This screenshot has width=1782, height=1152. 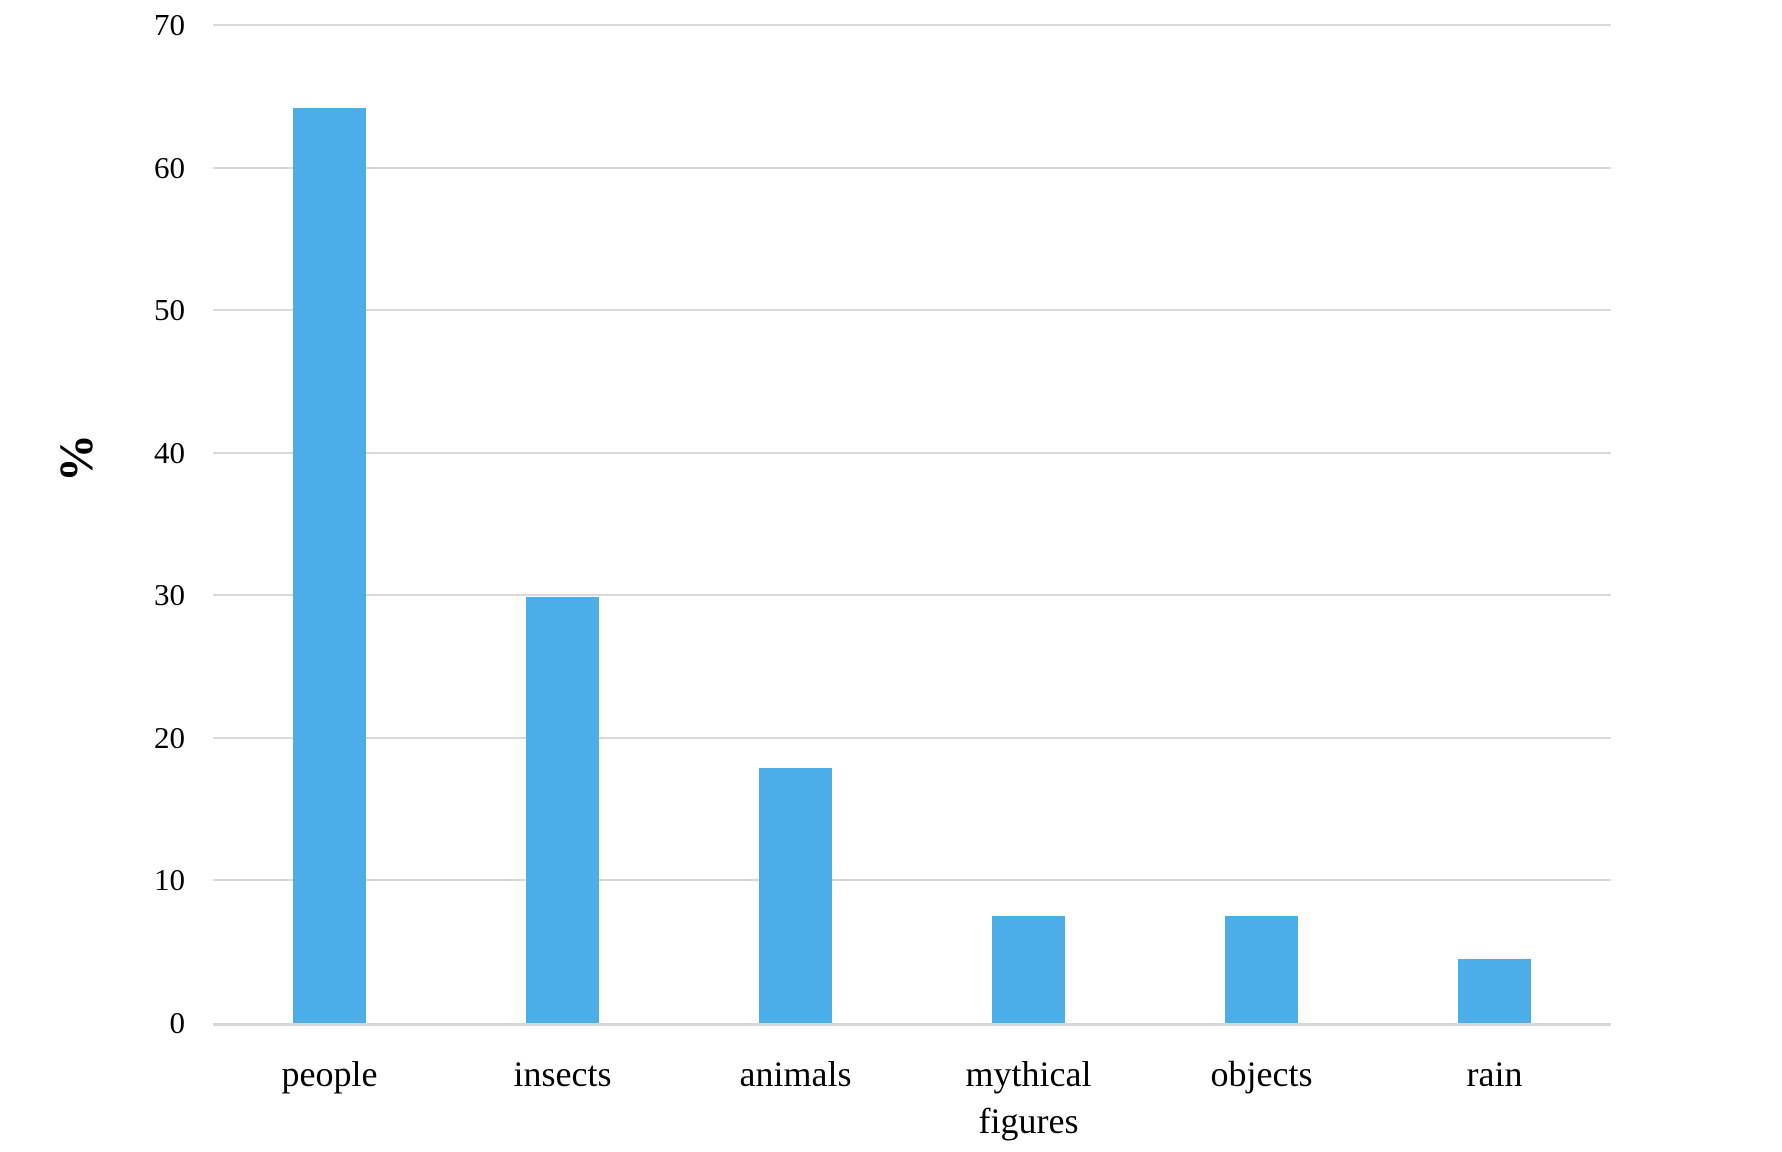 I want to click on x-category-label-rain: rain, so click(x=1494, y=1074).